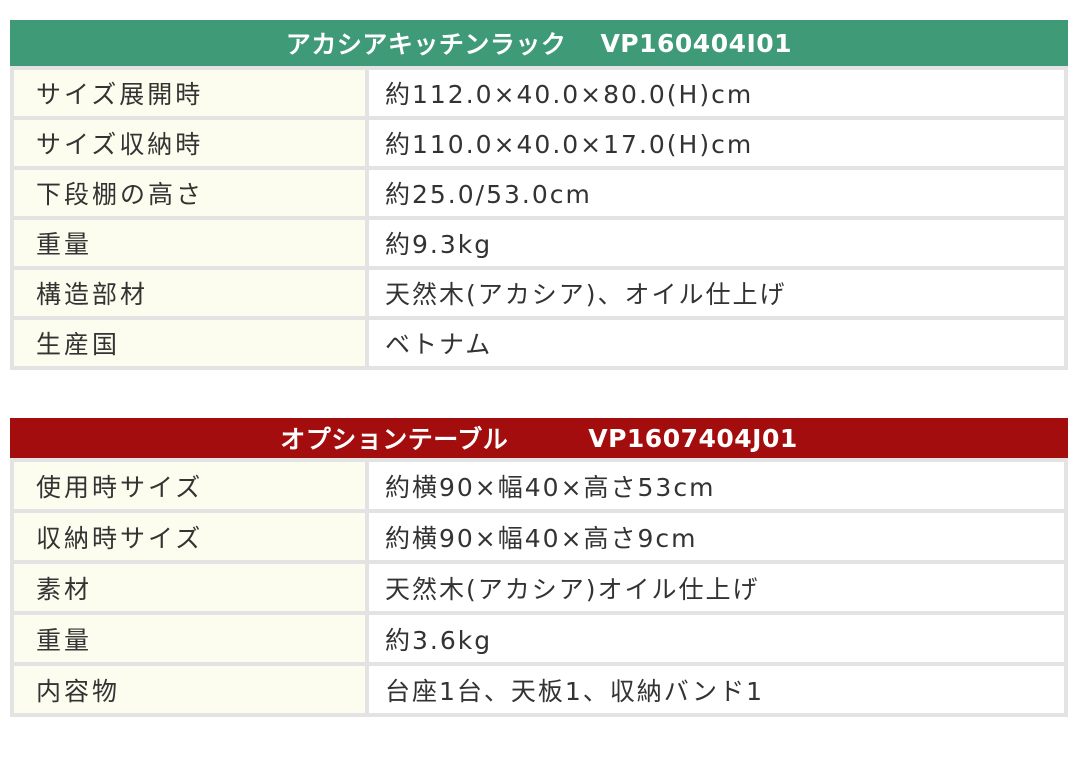  Describe the element at coordinates (716, 243) in the screenshot. I see `spec-value: 約9.3kg` at that location.